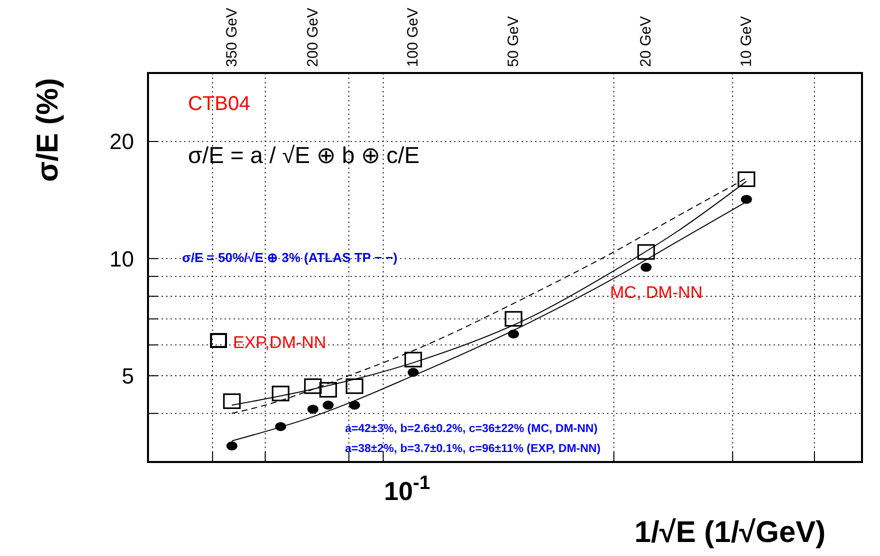 The image size is (880, 556). What do you see at coordinates (304, 155) in the screenshot?
I see `annotation: σ/E = a / √E ⊕ b ⊕ c/E` at bounding box center [304, 155].